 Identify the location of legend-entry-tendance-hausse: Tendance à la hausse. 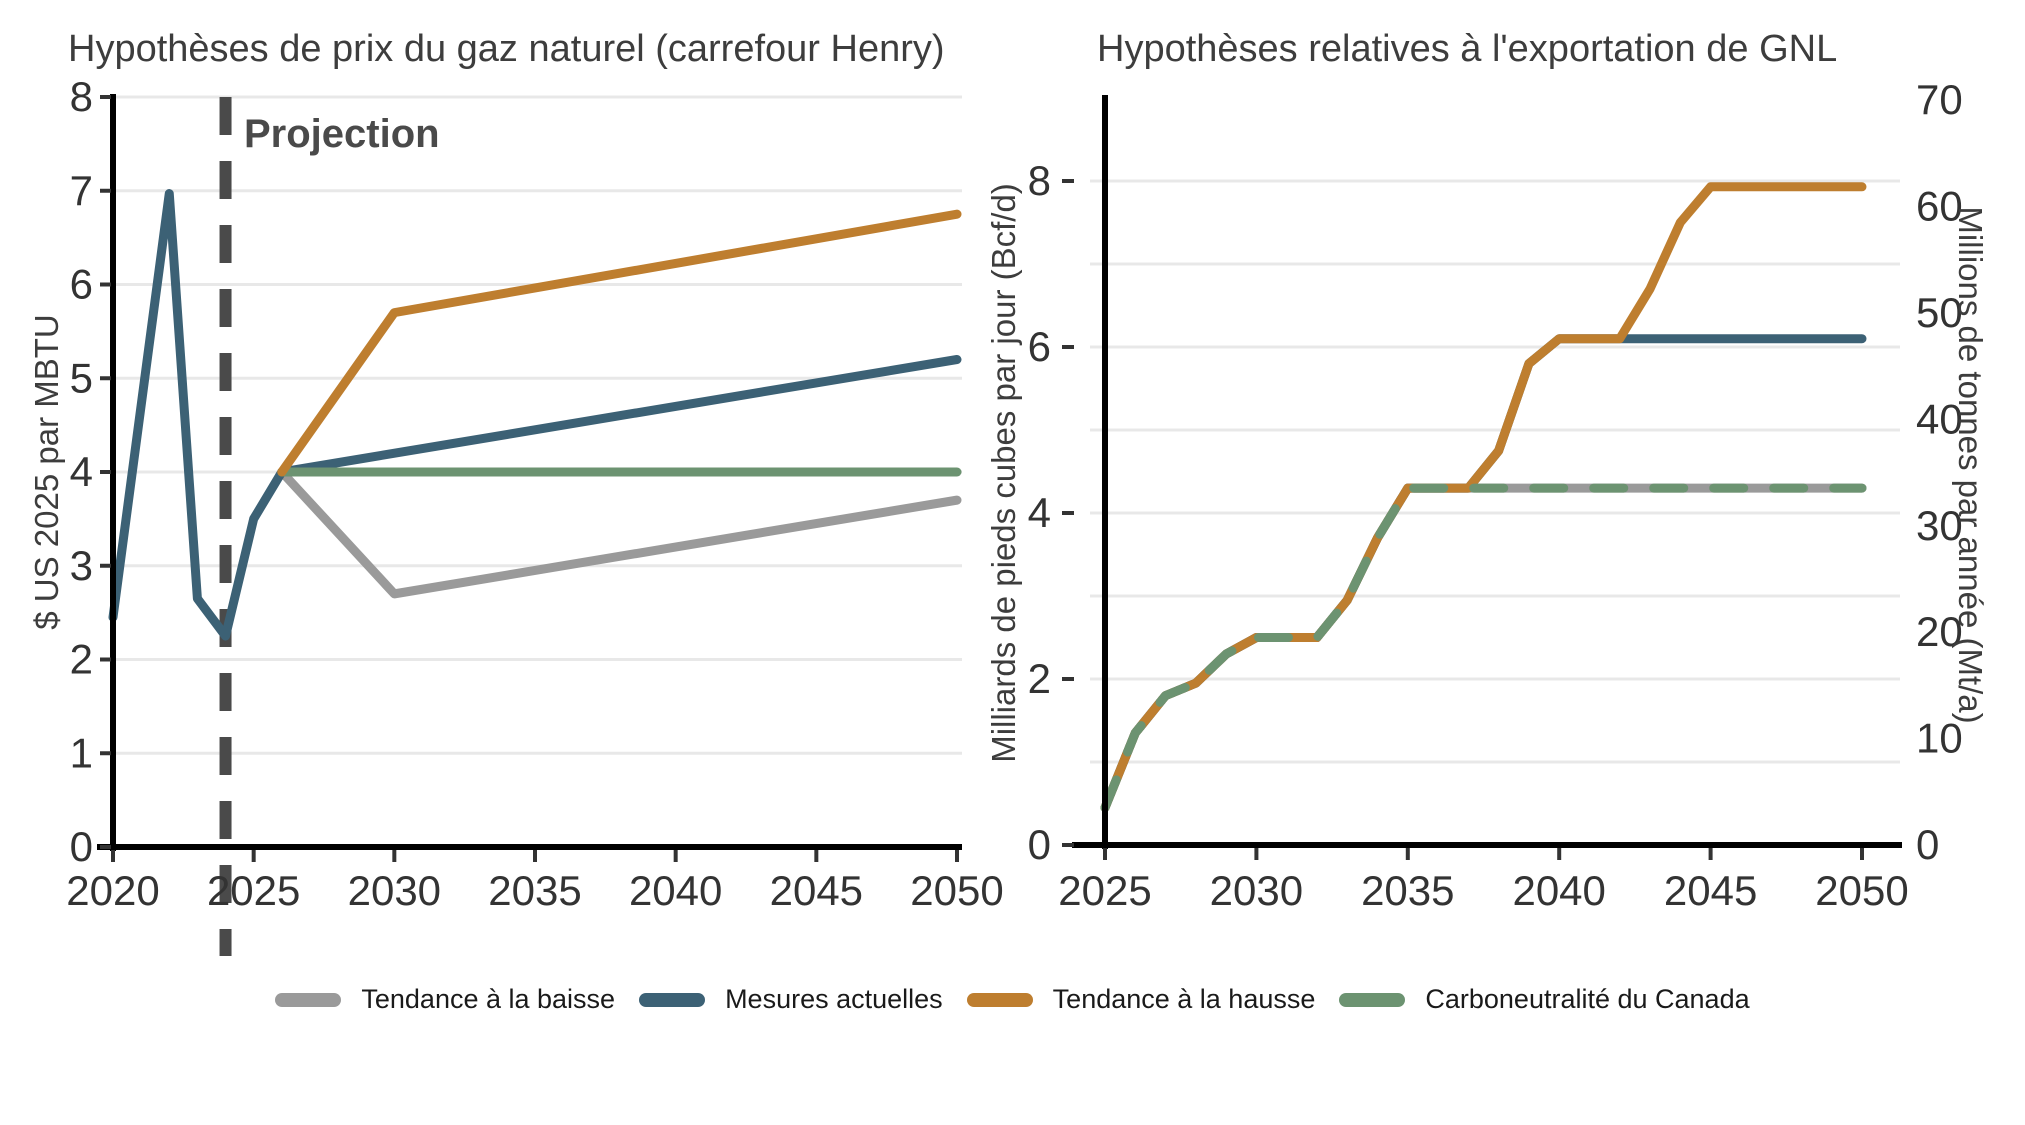
(1141, 999).